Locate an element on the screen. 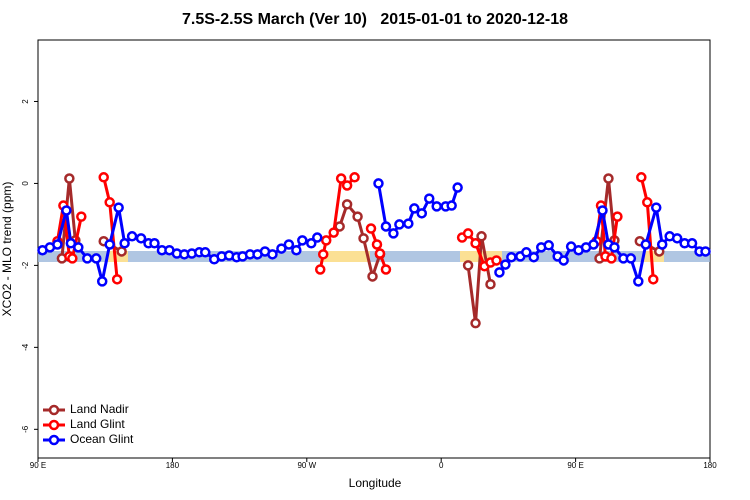 The height and width of the screenshot is (500, 750). legend-label: Land Glint is located at coordinates (97, 424).